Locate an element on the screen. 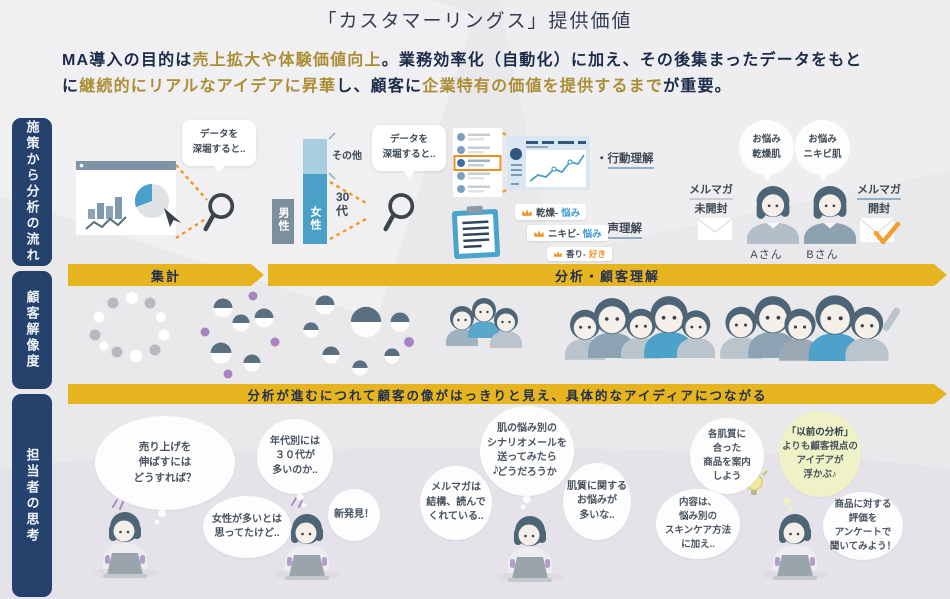  highlight-text: 「以前の分析」 よりも顧客視点の アイデアが 浮かぶ♪ is located at coordinates (820, 453).